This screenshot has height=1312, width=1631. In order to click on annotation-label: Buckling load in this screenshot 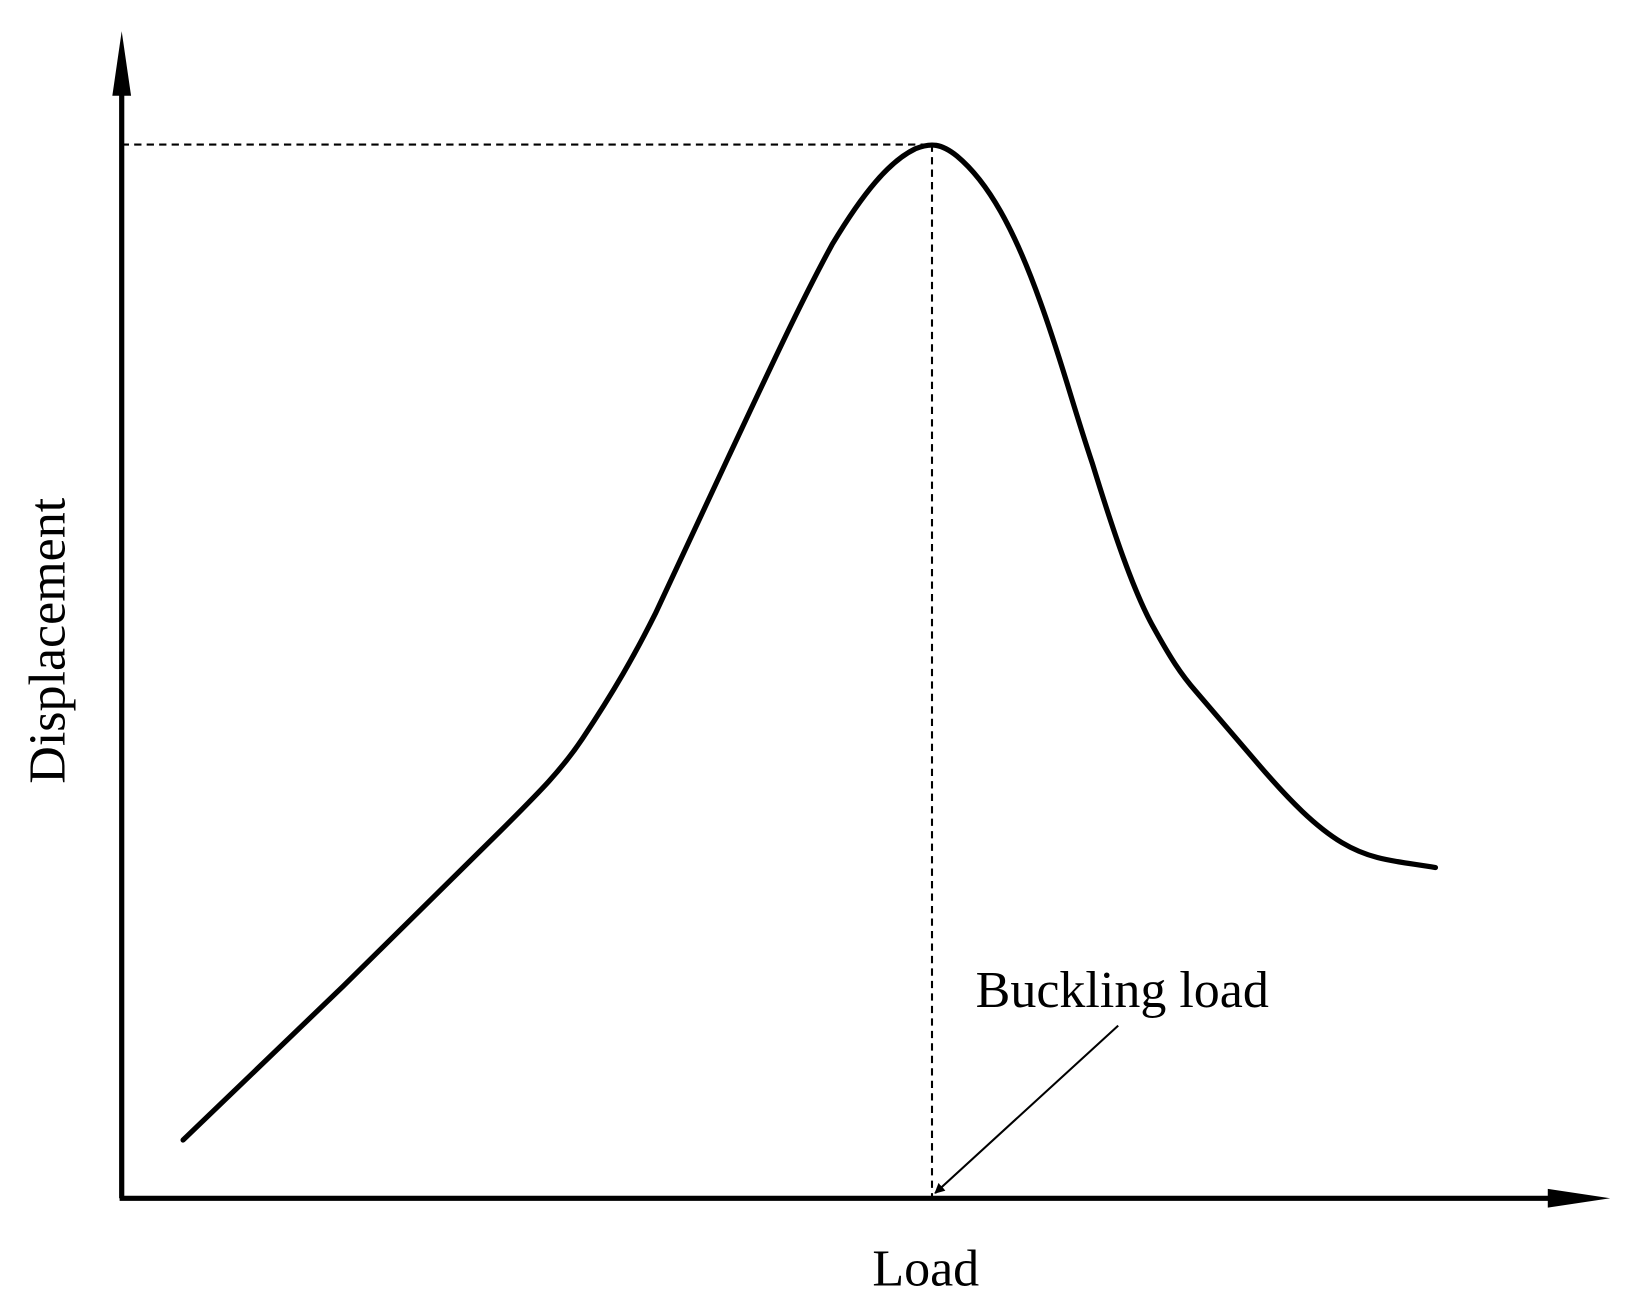, I will do `click(1122, 990)`.